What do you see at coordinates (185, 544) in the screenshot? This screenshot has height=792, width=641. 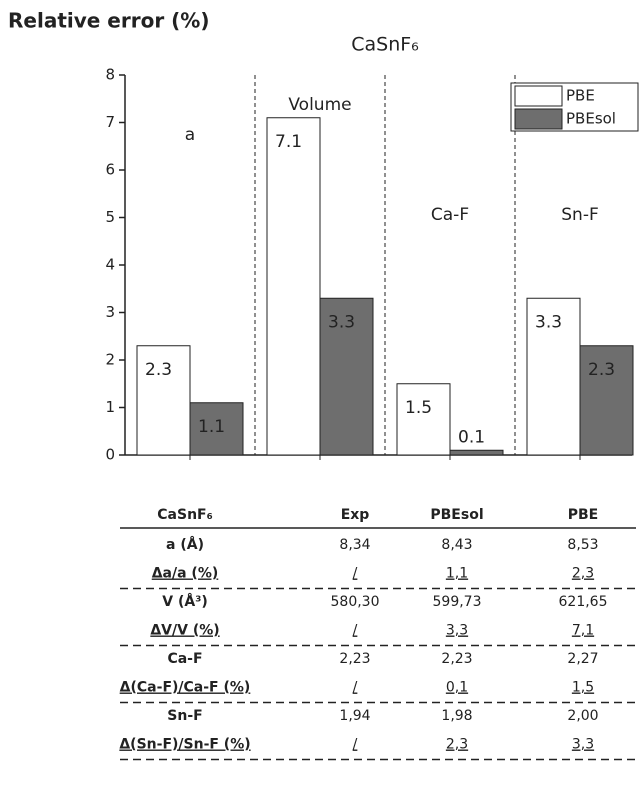 I see `row-label: a (Å)` at bounding box center [185, 544].